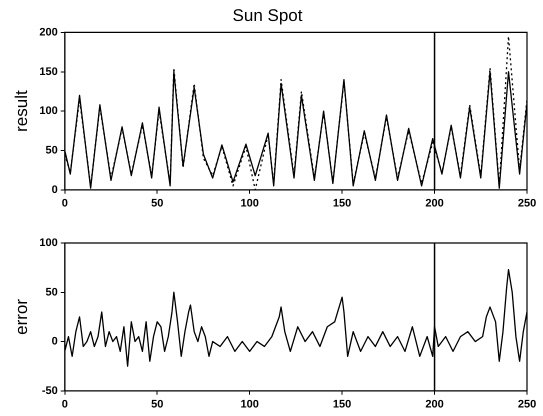  What do you see at coordinates (267, 15) in the screenshot?
I see `chart-title: Sun Spot` at bounding box center [267, 15].